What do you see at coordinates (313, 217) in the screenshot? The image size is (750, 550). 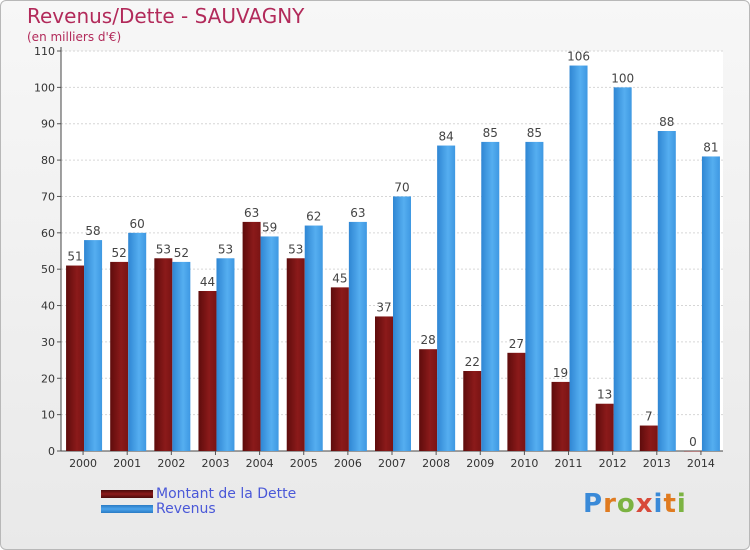 I see `data-label-revenus: 62` at bounding box center [313, 217].